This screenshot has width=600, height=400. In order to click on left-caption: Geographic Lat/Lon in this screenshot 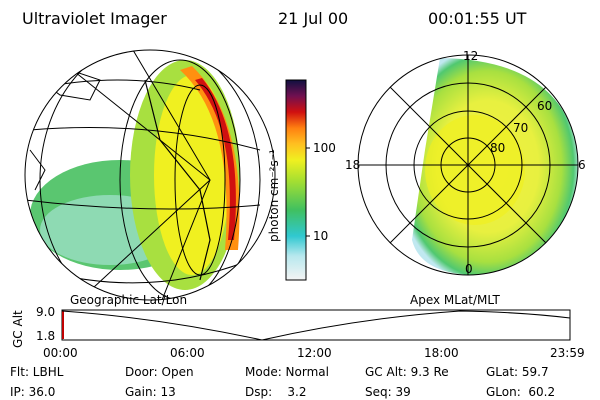, I will do `click(128, 300)`.